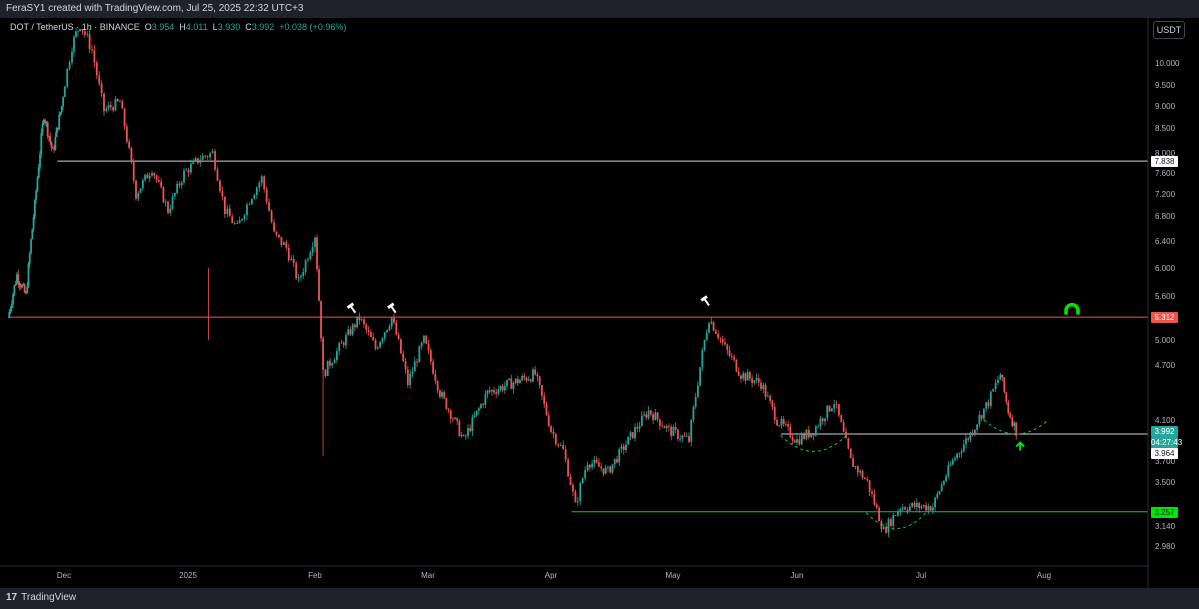 This screenshot has height=609, width=1199. Describe the element at coordinates (1165, 128) in the screenshot. I see `y-tick-label: 8.500` at that location.